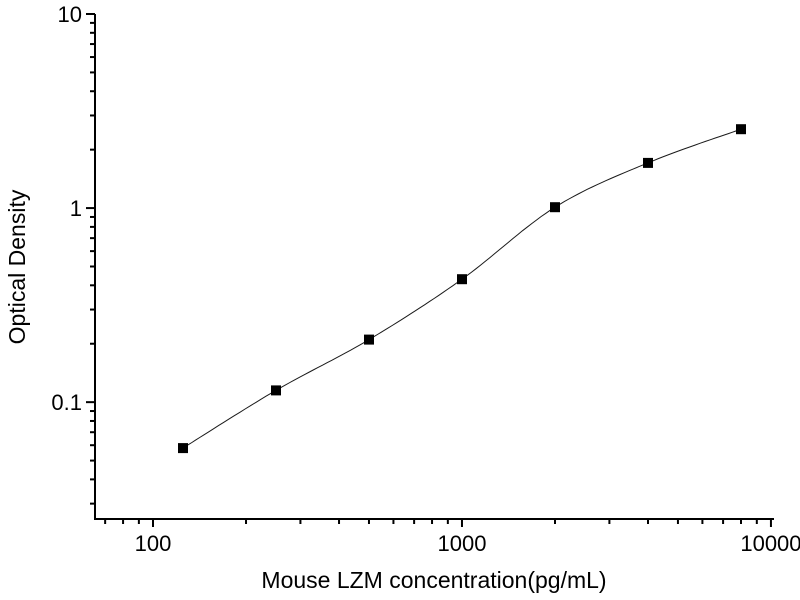 The height and width of the screenshot is (600, 800). I want to click on x-tick-label: 100, so click(153, 543).